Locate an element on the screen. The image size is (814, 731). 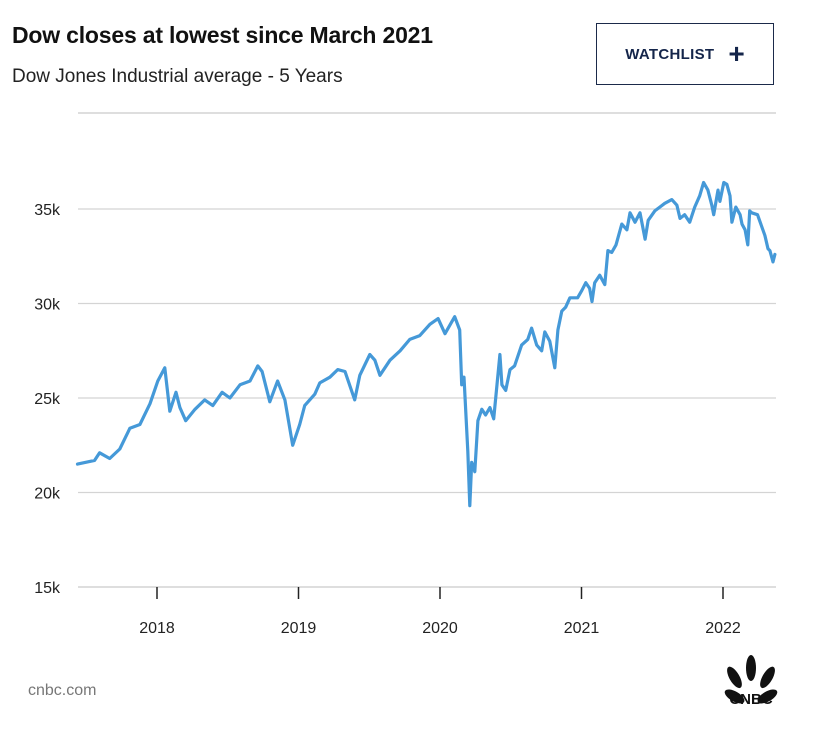
source-label: cnbc.com is located at coordinates (62, 690).